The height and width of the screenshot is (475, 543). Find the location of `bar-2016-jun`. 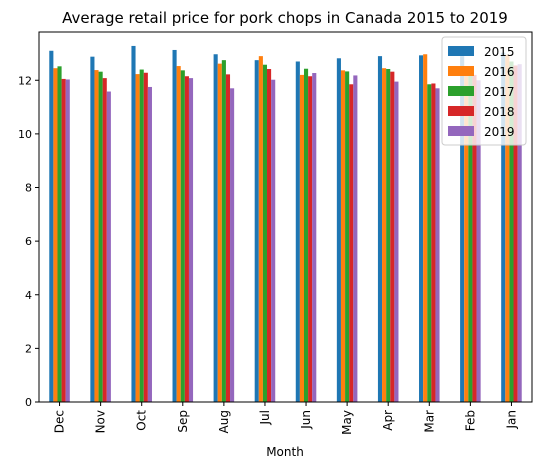

bar-2016-jun is located at coordinates (301, 238).